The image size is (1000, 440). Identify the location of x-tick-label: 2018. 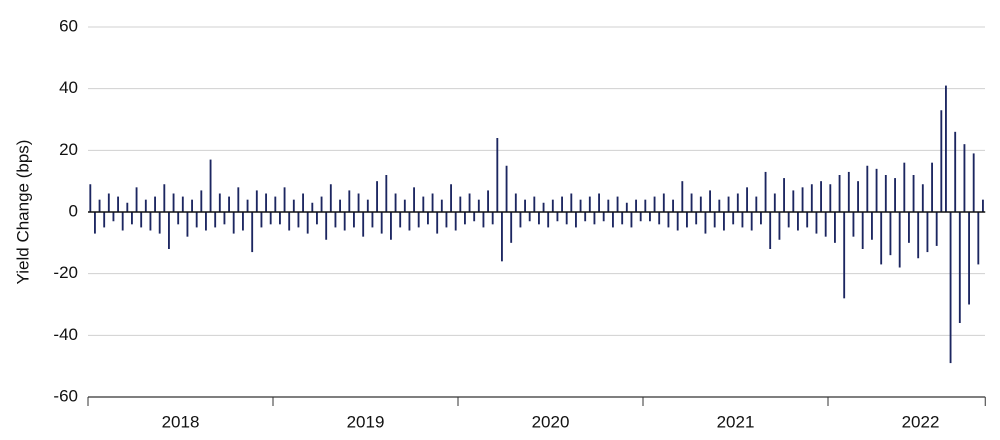
(181, 421).